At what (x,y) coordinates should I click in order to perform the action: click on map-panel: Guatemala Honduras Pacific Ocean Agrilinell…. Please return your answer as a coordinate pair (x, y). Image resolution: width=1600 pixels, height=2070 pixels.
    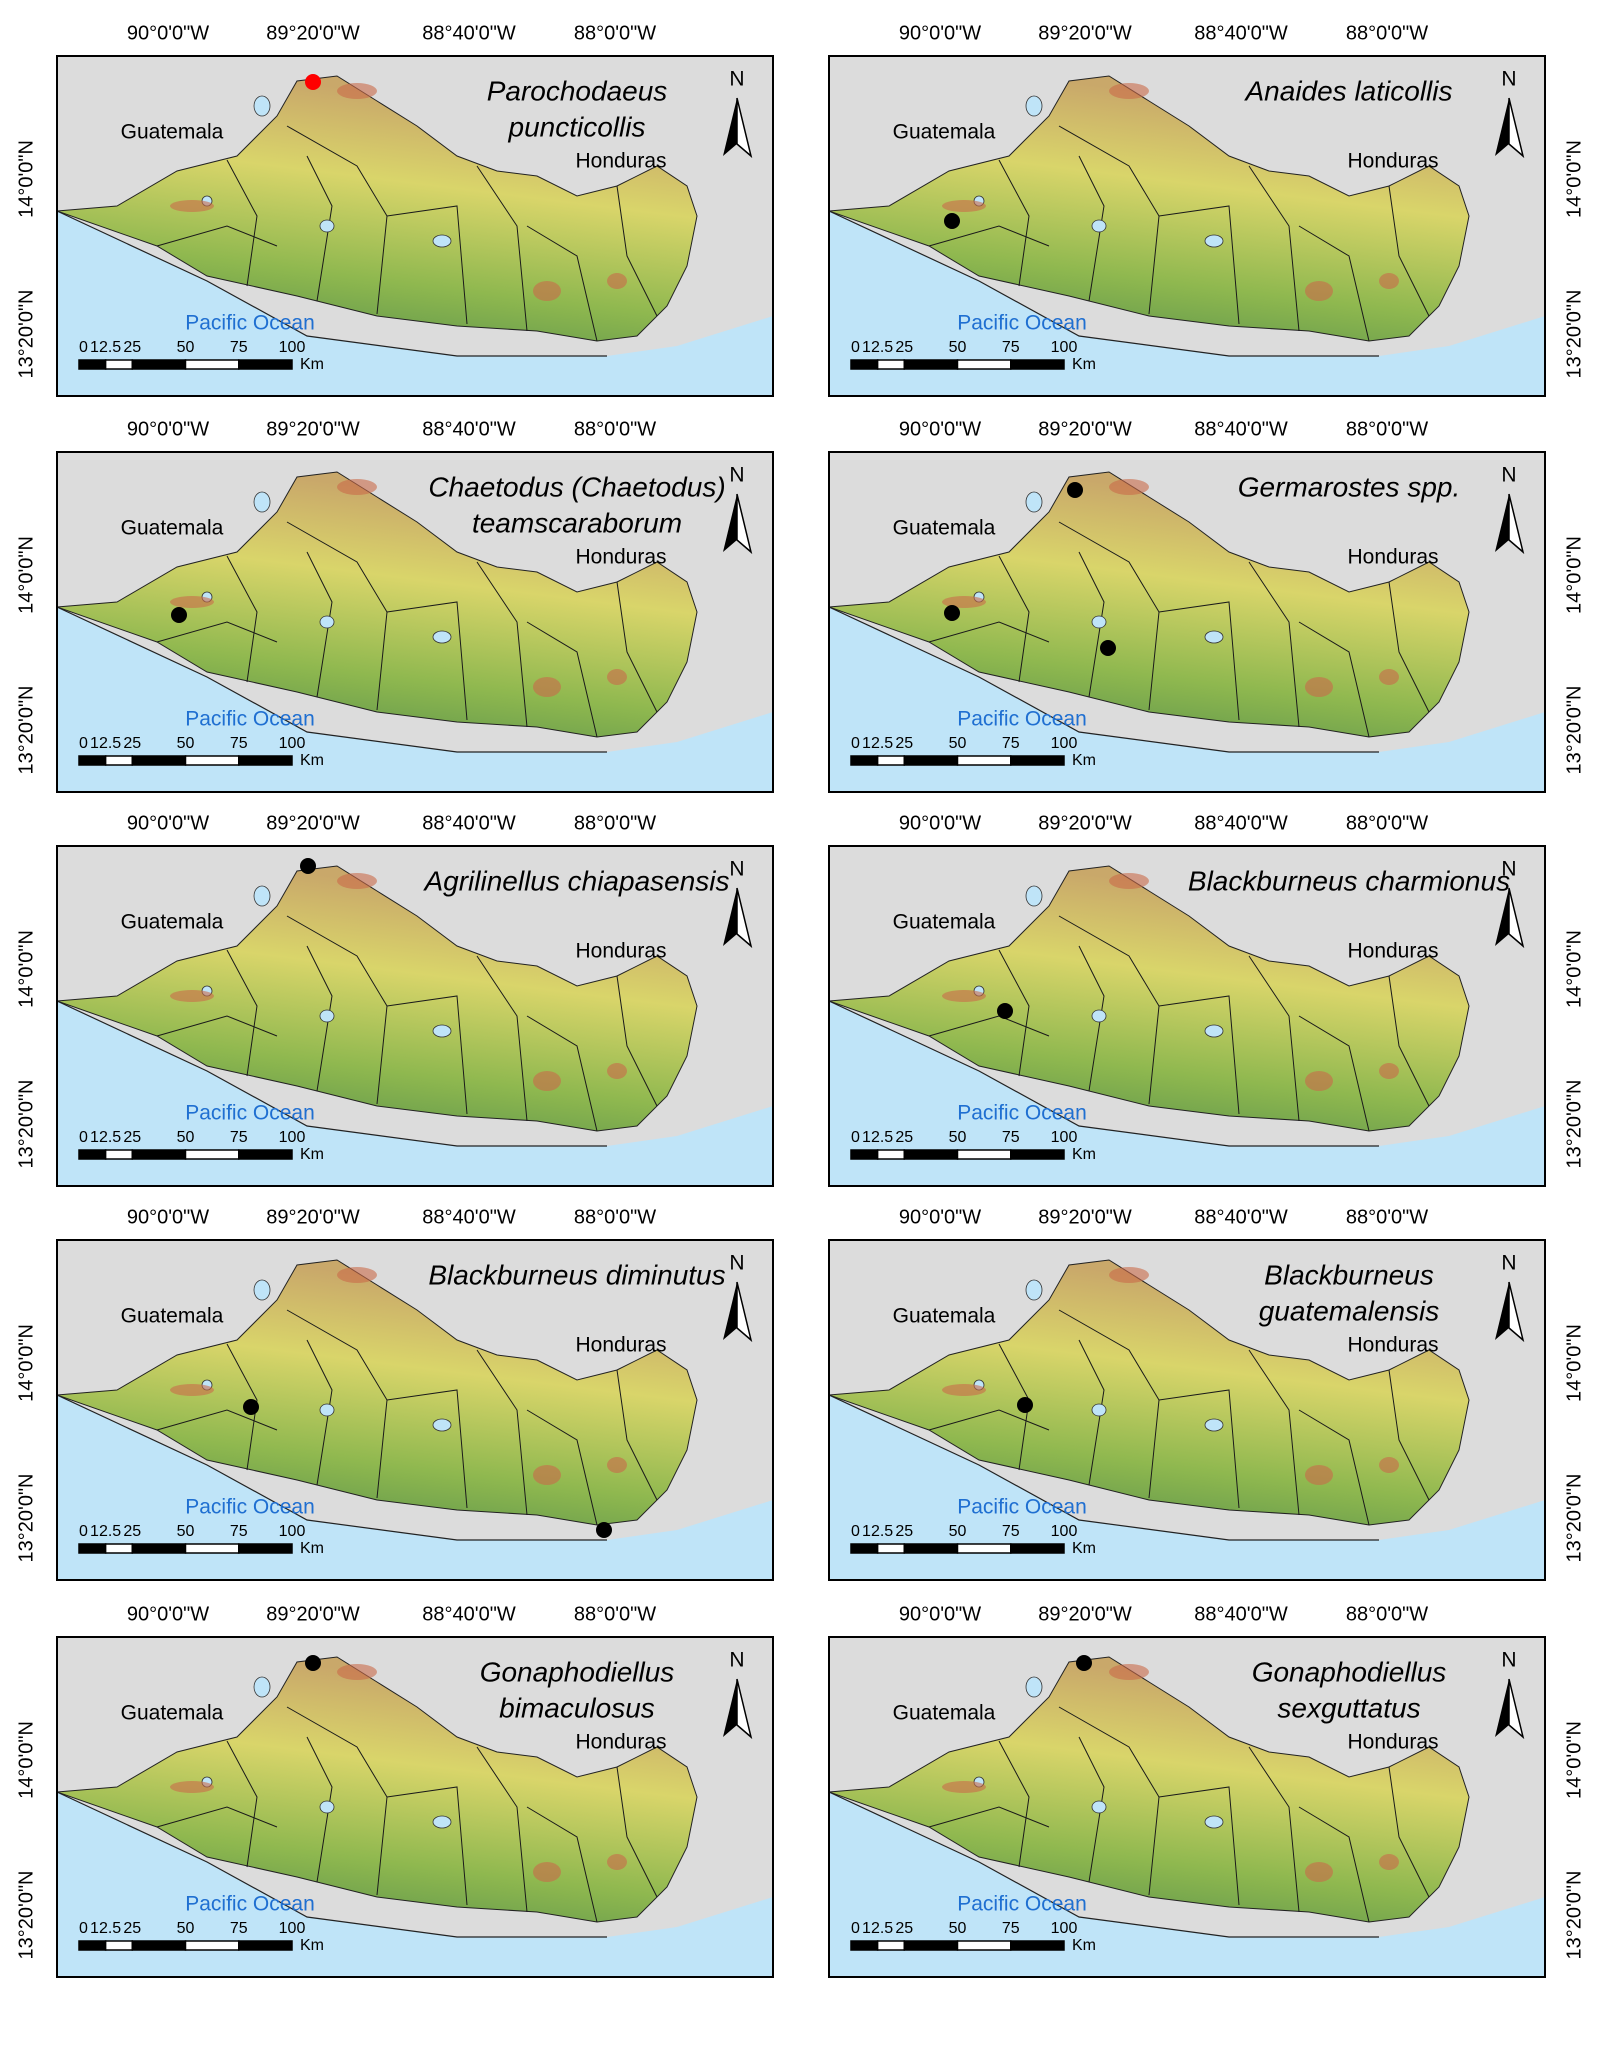
    Looking at the image, I should click on (415, 1016).